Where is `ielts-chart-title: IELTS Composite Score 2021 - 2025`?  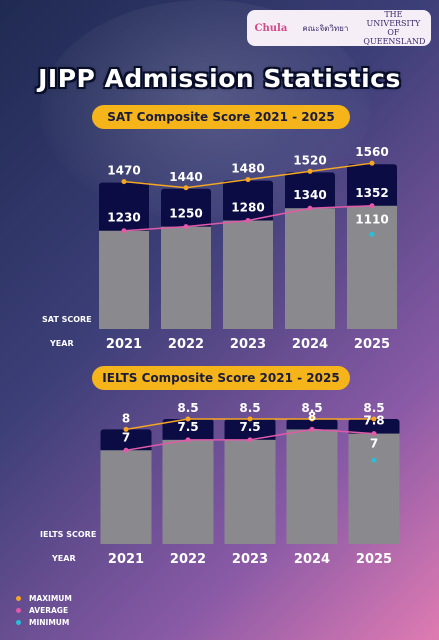 ielts-chart-title: IELTS Composite Score 2021 - 2025 is located at coordinates (221, 378).